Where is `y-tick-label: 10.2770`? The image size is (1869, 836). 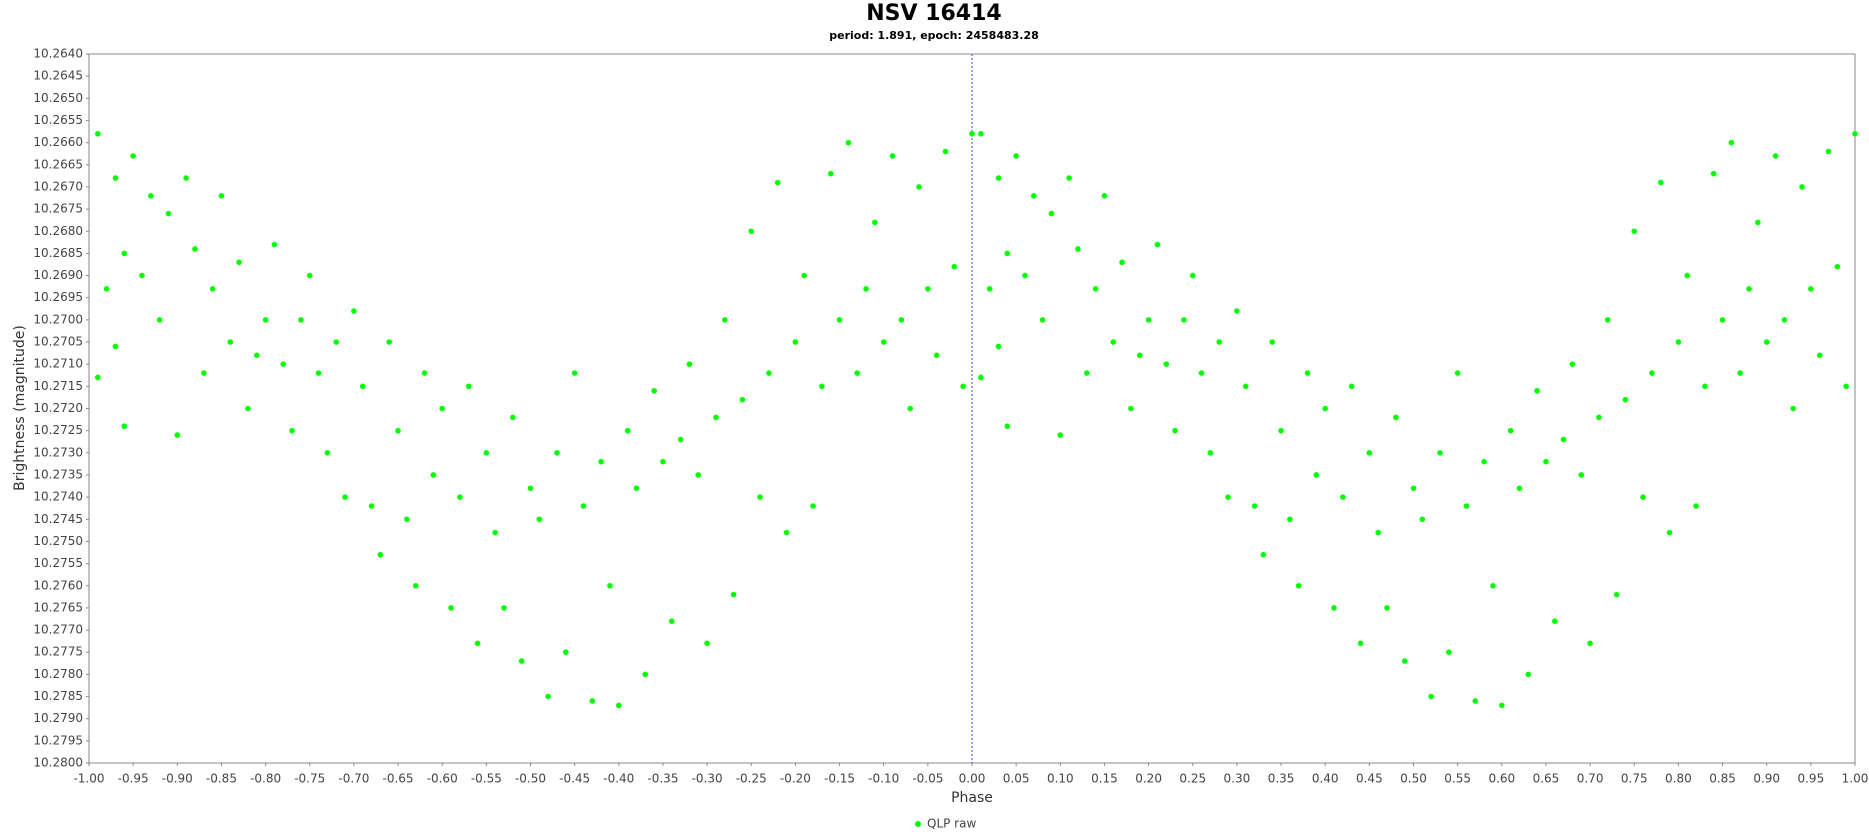 y-tick-label: 10.2770 is located at coordinates (58, 630).